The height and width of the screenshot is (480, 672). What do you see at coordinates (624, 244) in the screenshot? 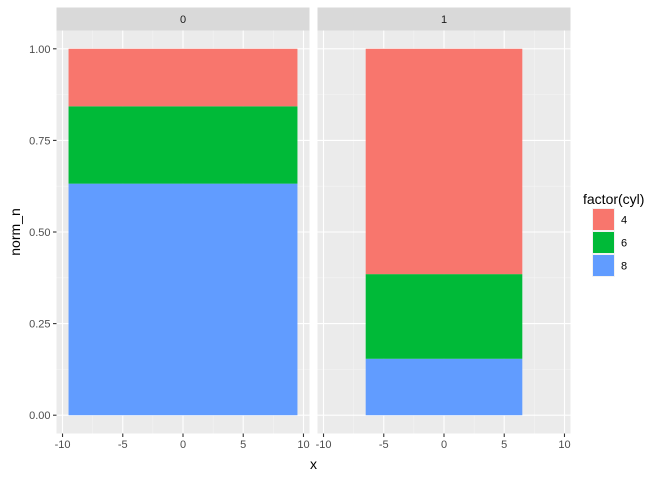
I see `legend-label: 6` at bounding box center [624, 244].